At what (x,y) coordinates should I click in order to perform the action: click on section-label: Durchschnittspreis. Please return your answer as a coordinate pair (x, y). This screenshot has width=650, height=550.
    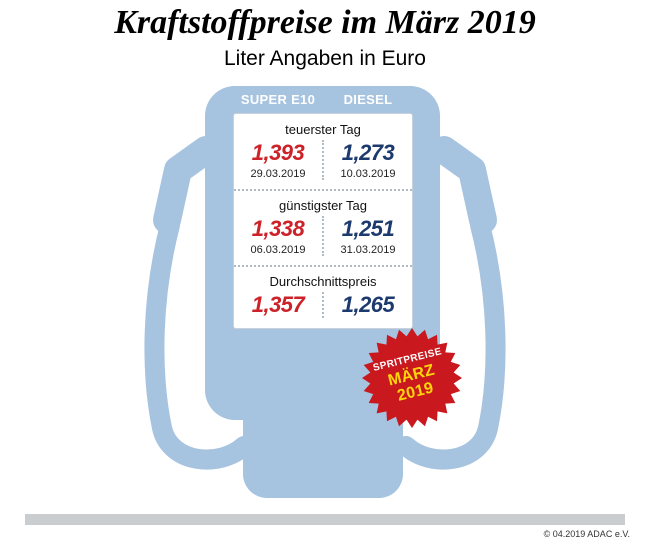
    Looking at the image, I should click on (323, 281).